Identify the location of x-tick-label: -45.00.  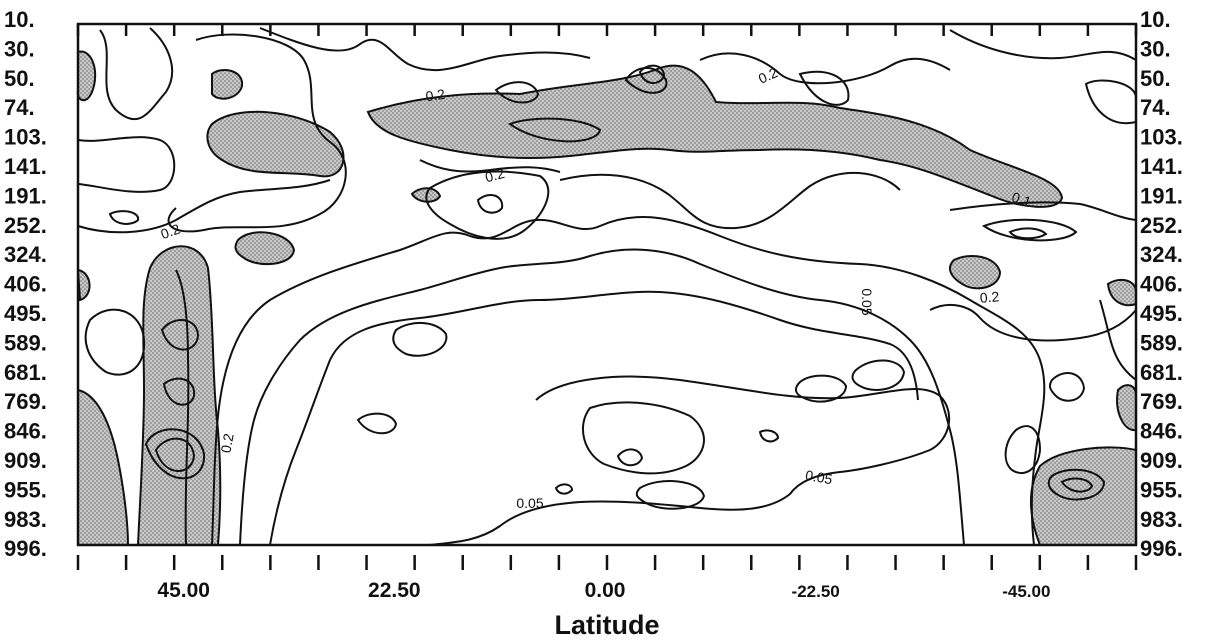
(1026, 591).